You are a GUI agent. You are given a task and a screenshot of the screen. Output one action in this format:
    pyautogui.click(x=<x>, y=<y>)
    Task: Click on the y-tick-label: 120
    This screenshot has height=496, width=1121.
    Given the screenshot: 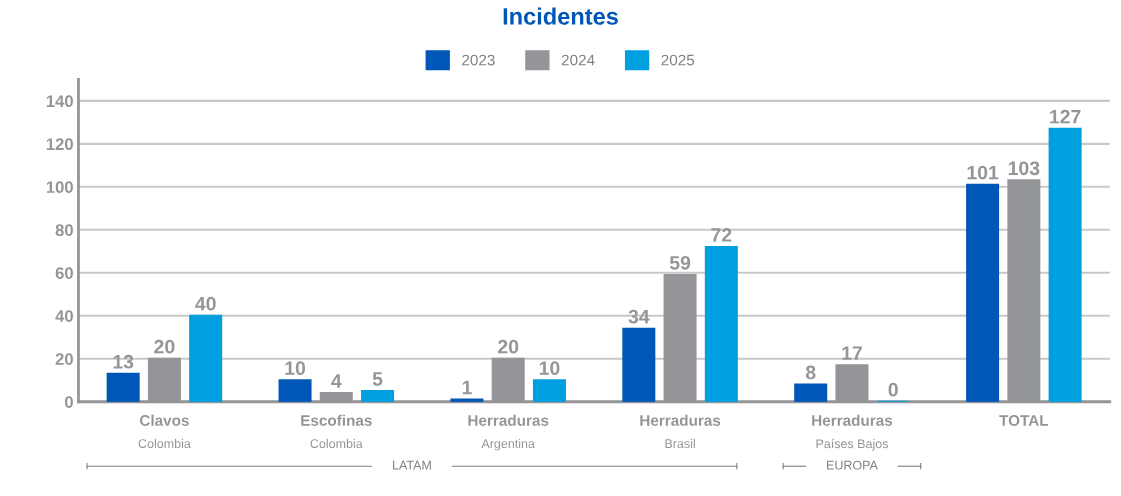 What is the action you would take?
    pyautogui.click(x=59, y=144)
    